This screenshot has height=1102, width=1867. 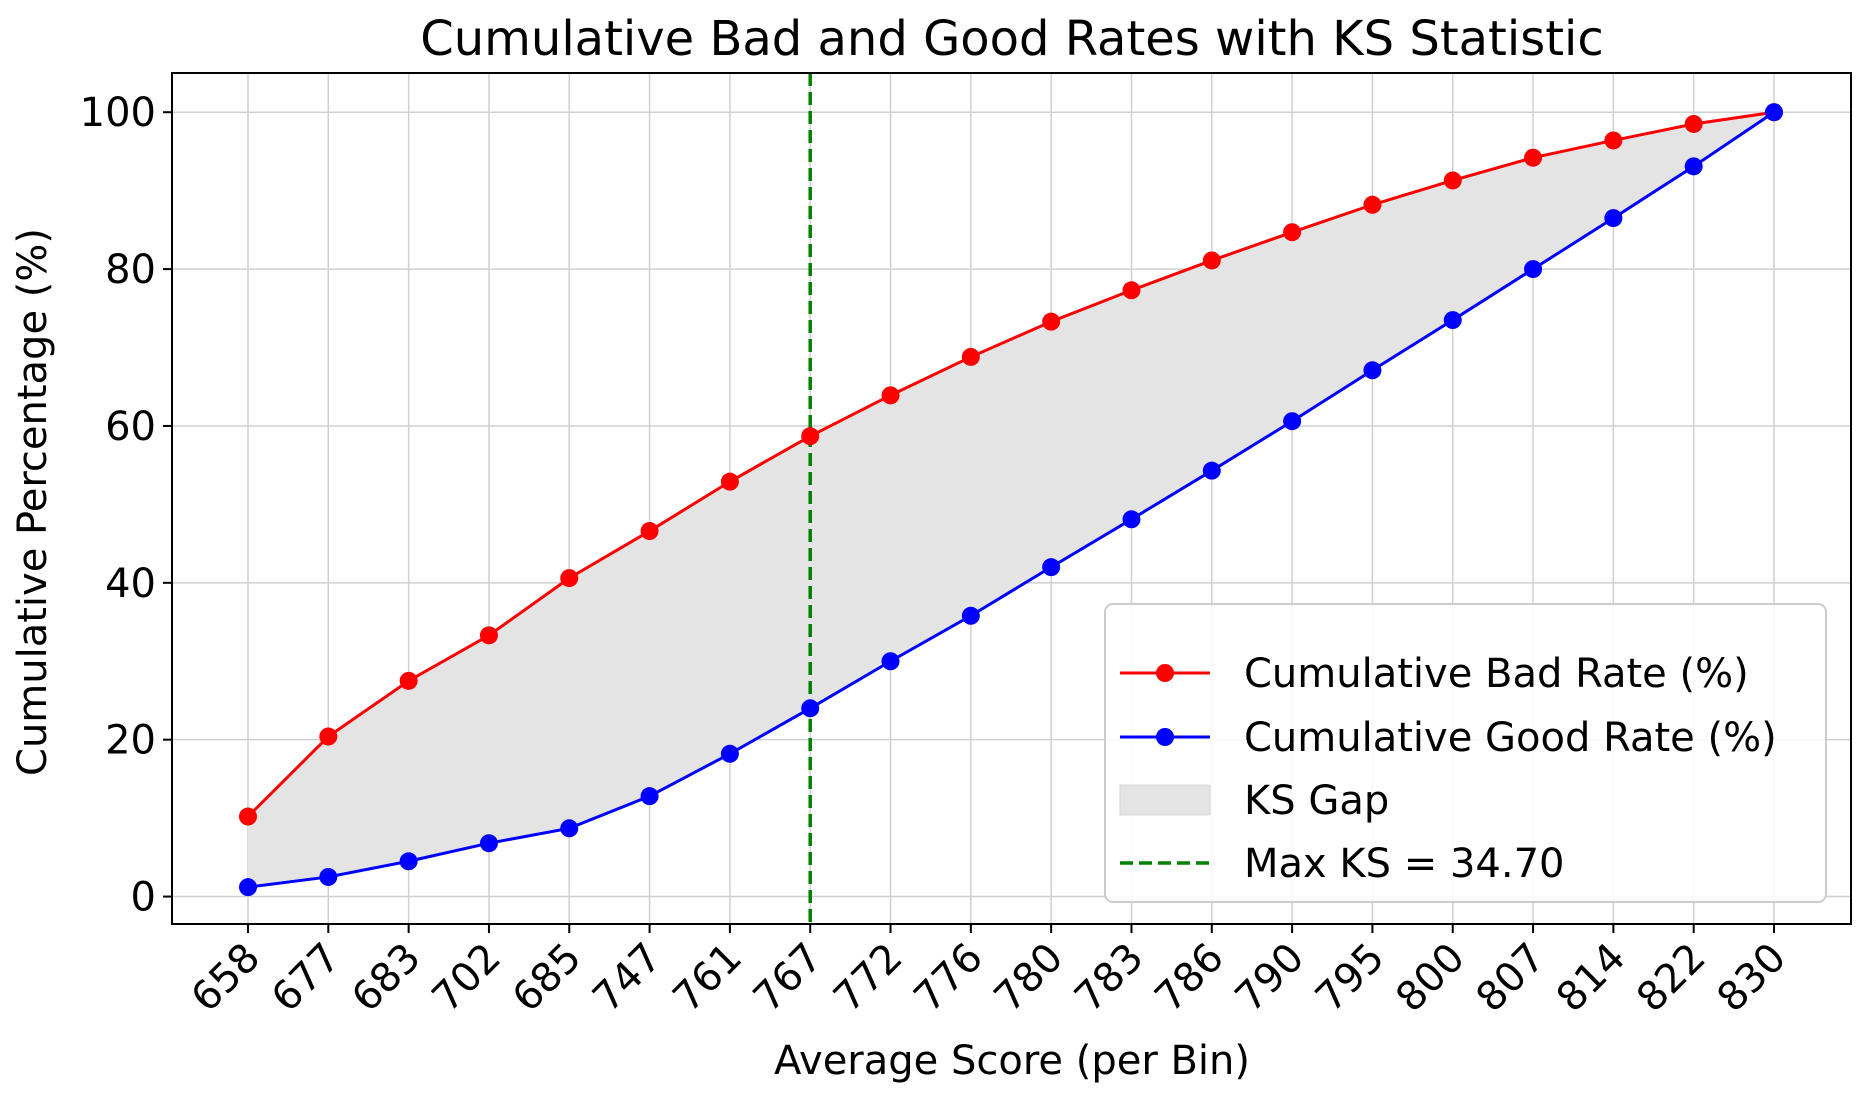 I want to click on x-tick-label: 776, so click(x=948, y=978).